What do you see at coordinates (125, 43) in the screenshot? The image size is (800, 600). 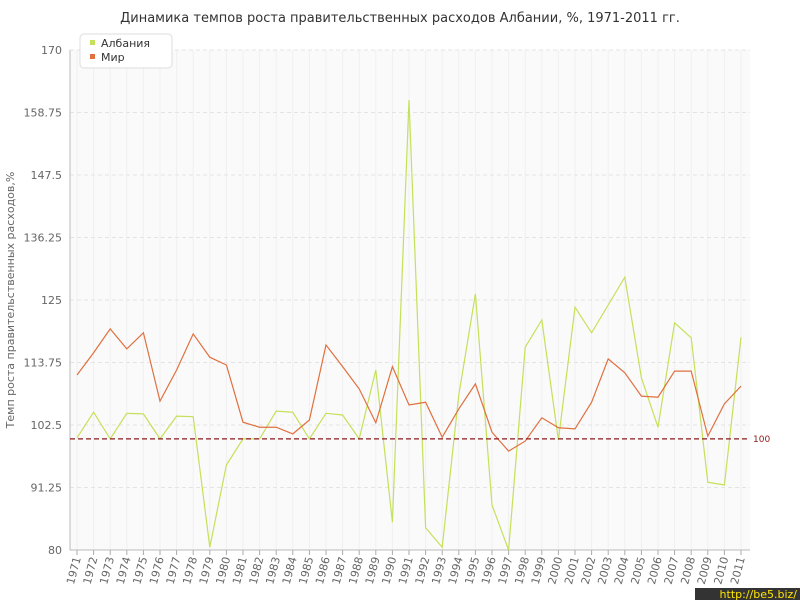 I see `legend-label: Албания` at bounding box center [125, 43].